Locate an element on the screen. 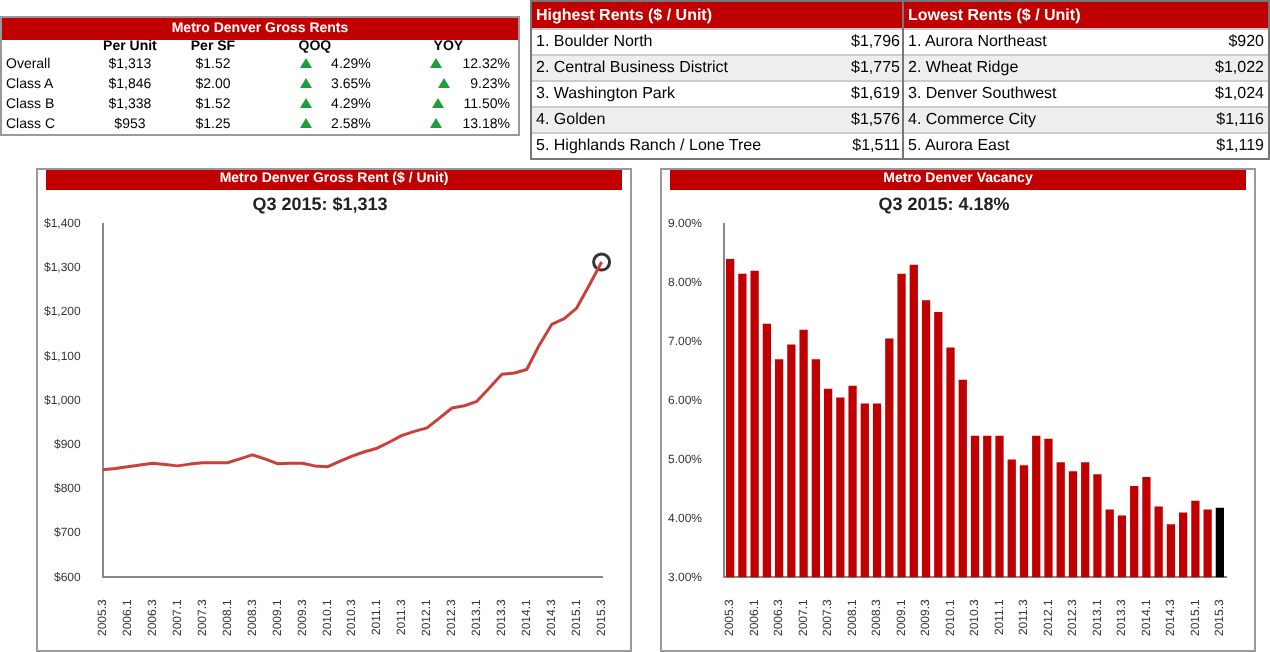 The height and width of the screenshot is (652, 1270). text: Highest Rents ($ / Unit) is located at coordinates (718, 15).